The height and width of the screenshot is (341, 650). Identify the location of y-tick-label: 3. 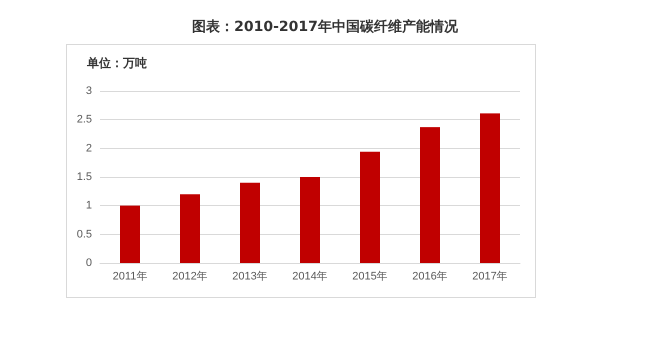
(89, 91).